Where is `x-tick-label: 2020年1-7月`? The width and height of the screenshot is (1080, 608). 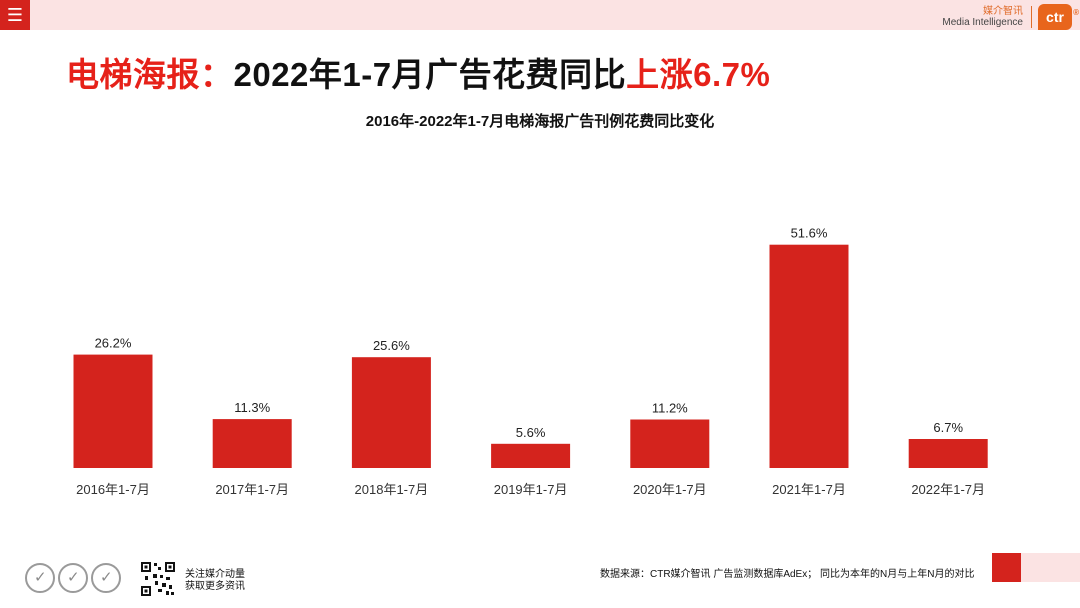
x-tick-label: 2020年1-7月 is located at coordinates (670, 489).